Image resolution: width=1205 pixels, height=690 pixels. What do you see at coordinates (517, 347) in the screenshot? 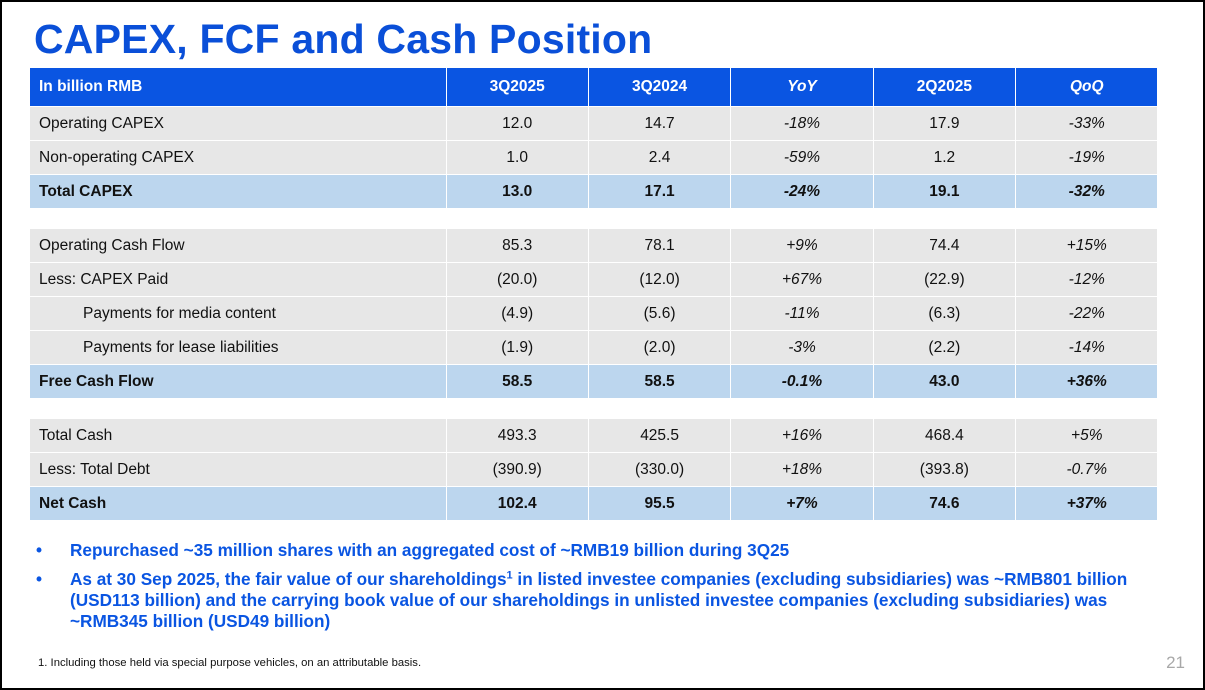
I see `cell-3q2025: (1.9)` at bounding box center [517, 347].